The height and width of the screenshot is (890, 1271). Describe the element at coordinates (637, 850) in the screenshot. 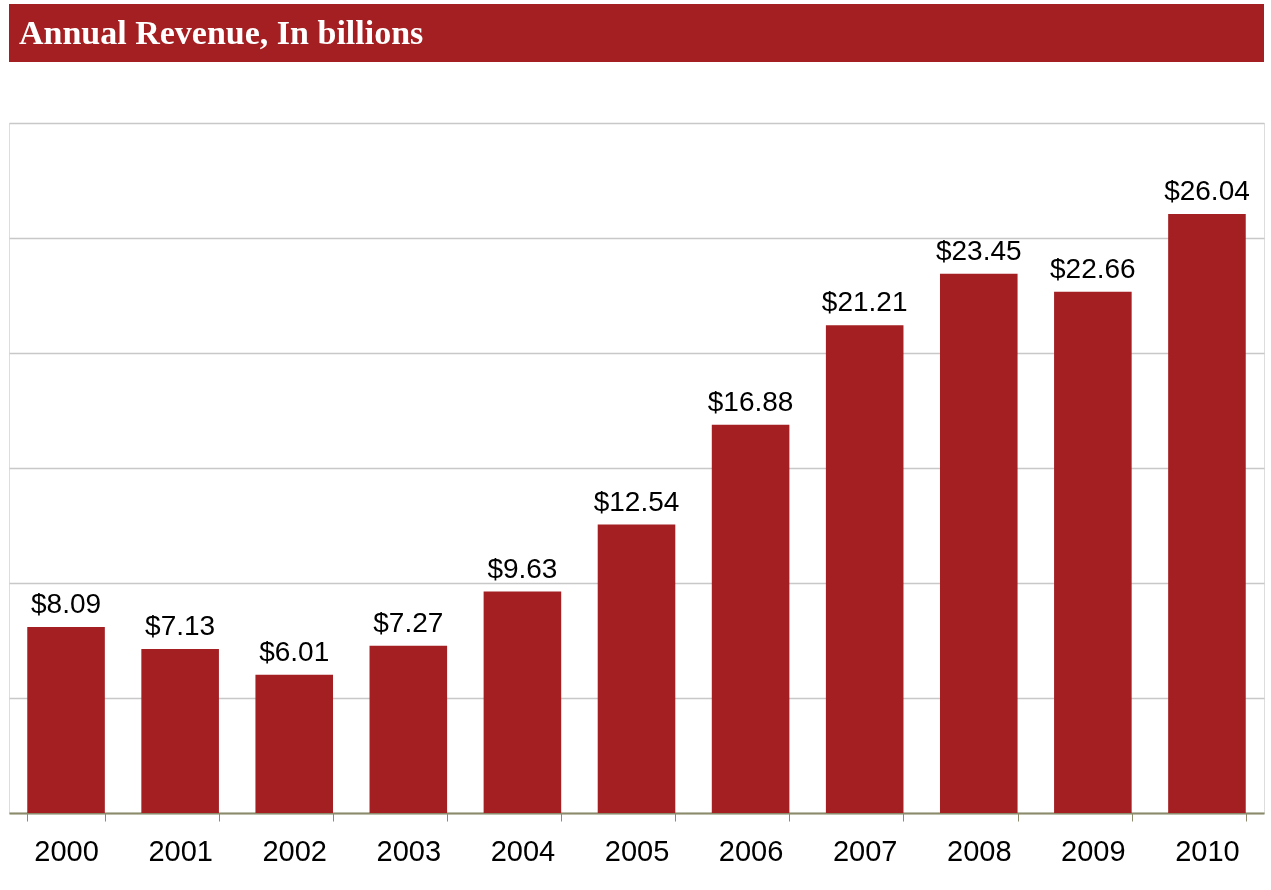

I see `x-tick-label: 2005` at that location.